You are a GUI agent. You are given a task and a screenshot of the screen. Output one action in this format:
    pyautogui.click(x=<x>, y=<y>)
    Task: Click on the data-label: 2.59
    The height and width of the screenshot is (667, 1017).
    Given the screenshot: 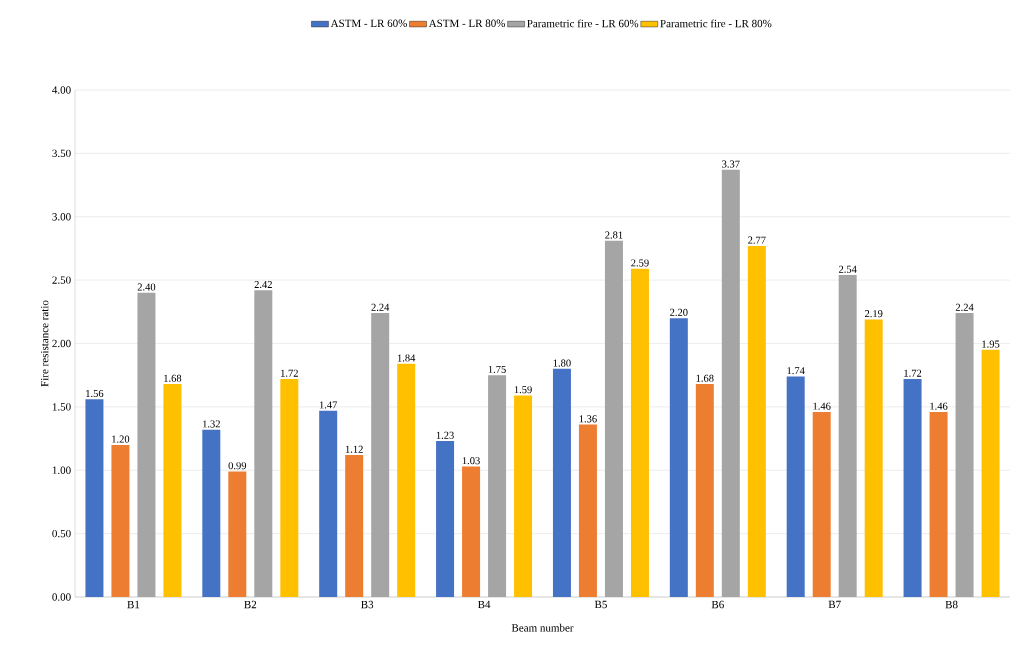 What is the action you would take?
    pyautogui.click(x=640, y=263)
    